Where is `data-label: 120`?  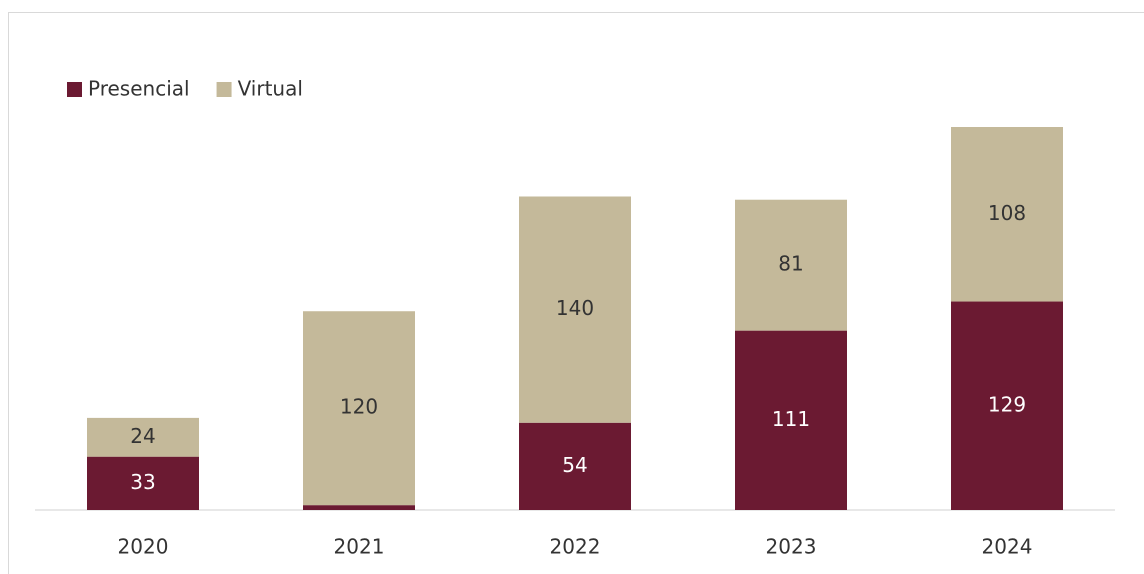
data-label: 120 is located at coordinates (359, 407).